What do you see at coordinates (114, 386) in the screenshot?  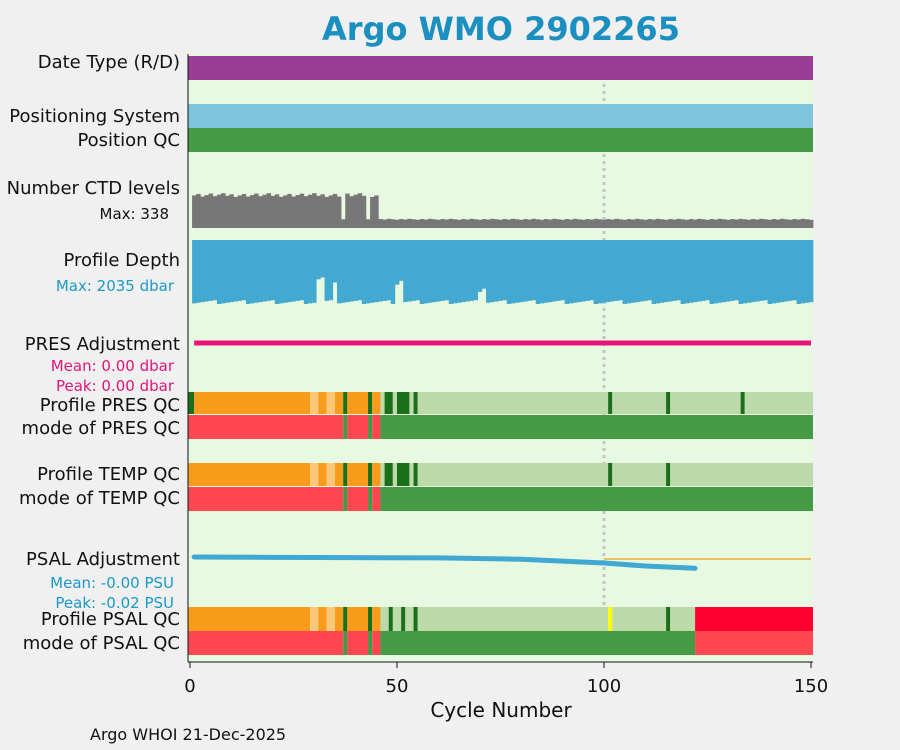 I see `label-pres-peak: Peak: 0.00 dbar` at bounding box center [114, 386].